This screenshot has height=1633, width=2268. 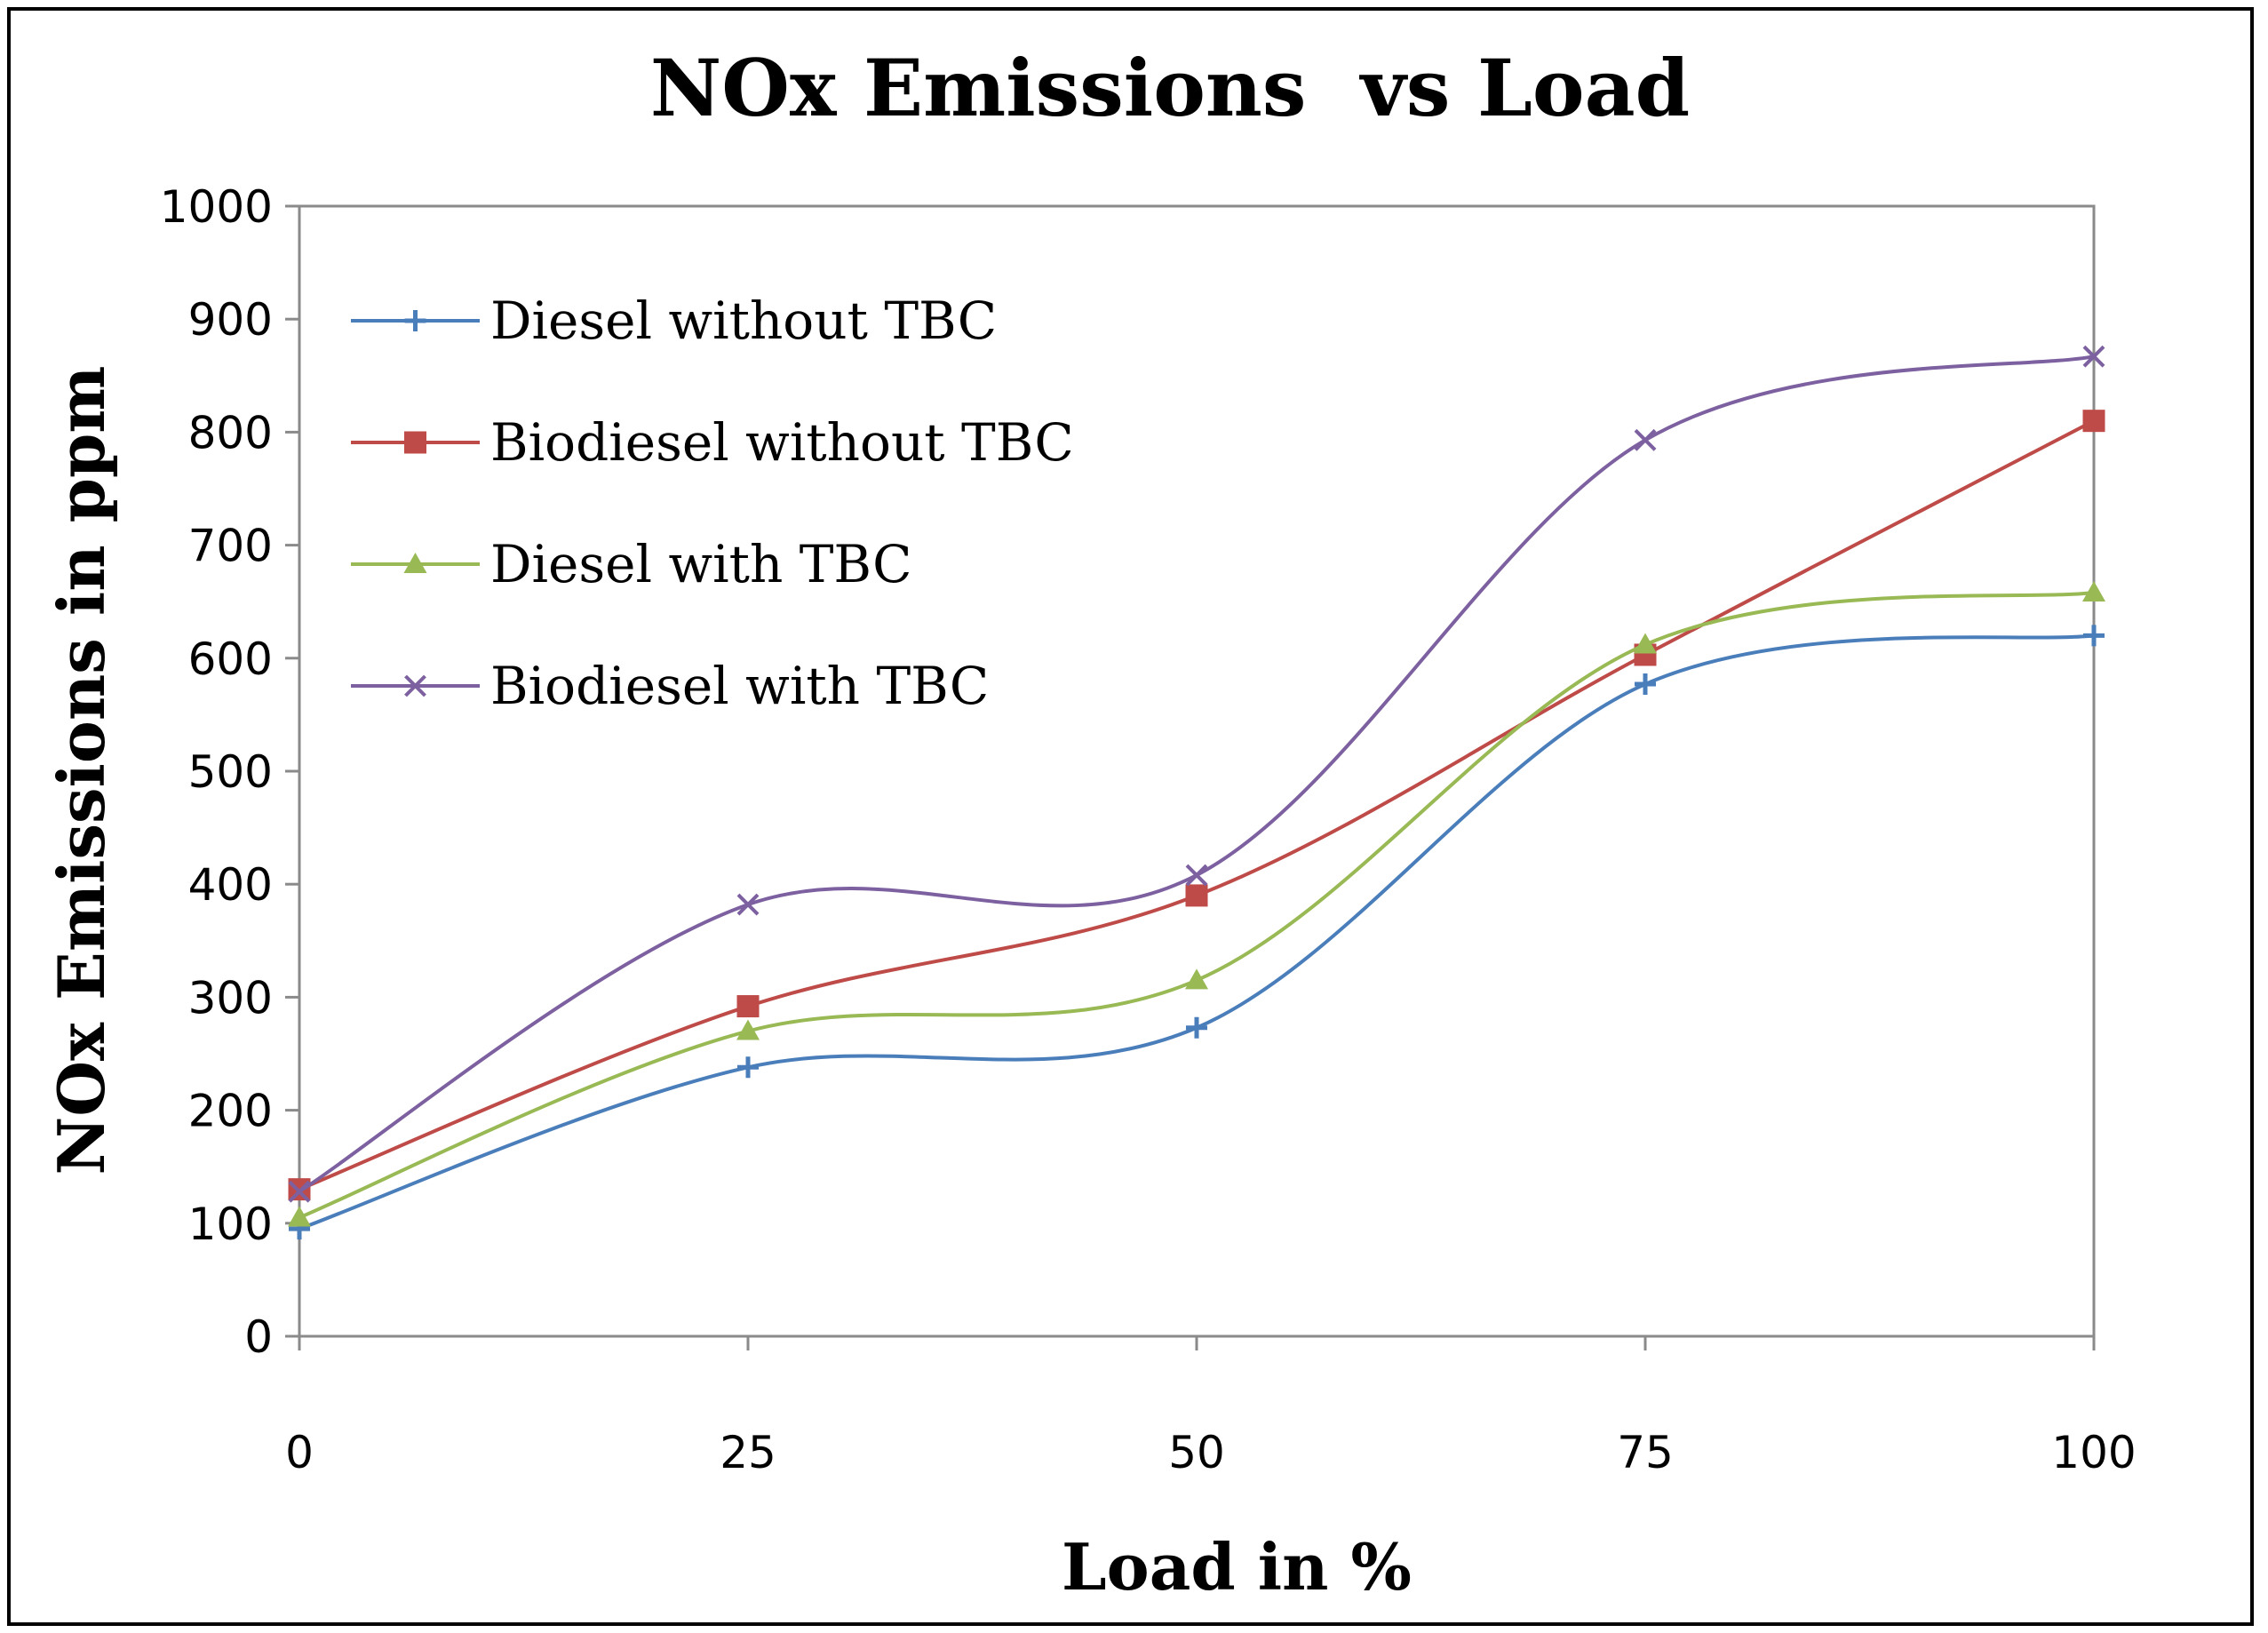 I want to click on x-tick-label-25: 25, so click(x=748, y=1452).